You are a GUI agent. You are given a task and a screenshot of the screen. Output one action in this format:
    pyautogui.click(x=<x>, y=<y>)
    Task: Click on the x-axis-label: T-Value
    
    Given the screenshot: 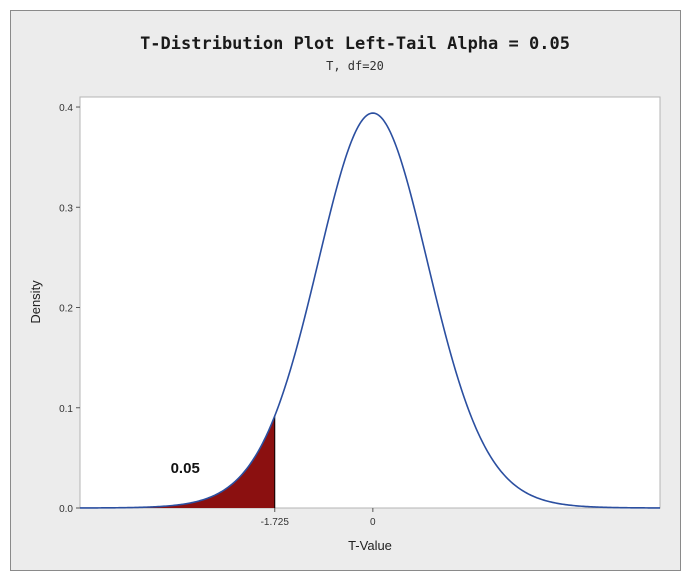 What is the action you would take?
    pyautogui.click(x=370, y=545)
    